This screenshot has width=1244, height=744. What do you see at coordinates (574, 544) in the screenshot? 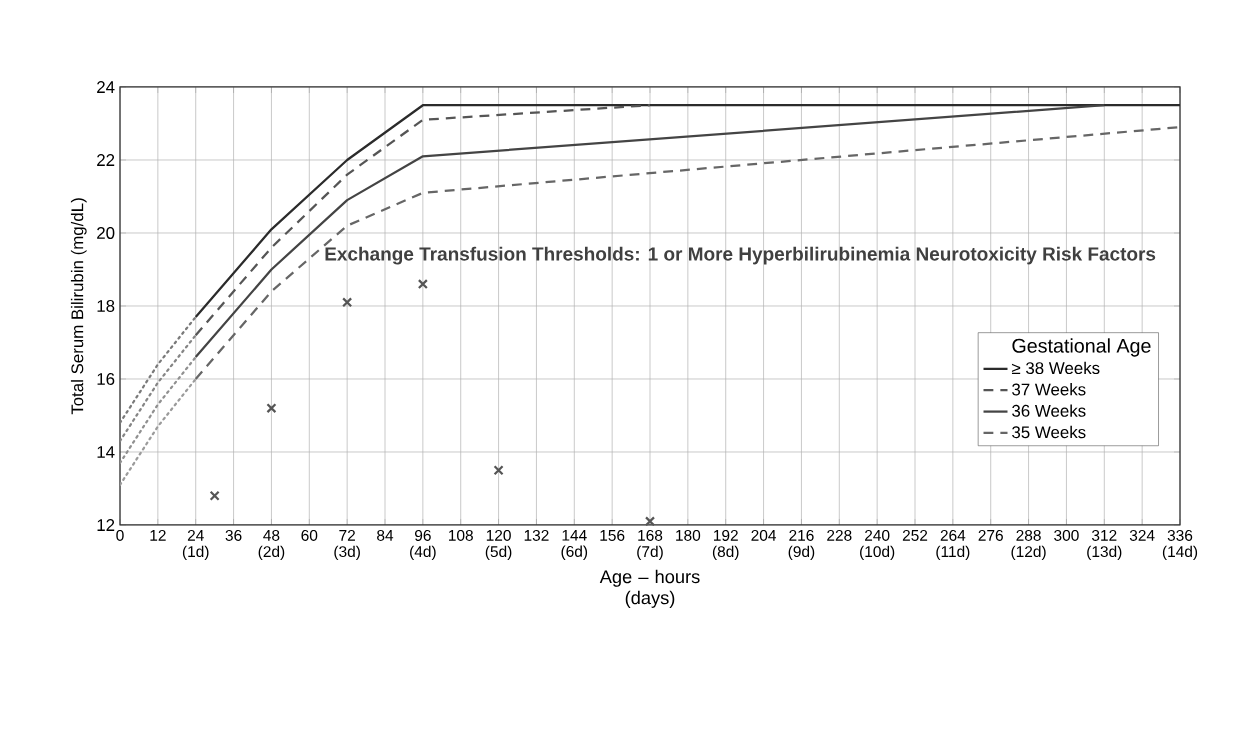
I see `x-tick-label: 144 (6d)` at bounding box center [574, 544].